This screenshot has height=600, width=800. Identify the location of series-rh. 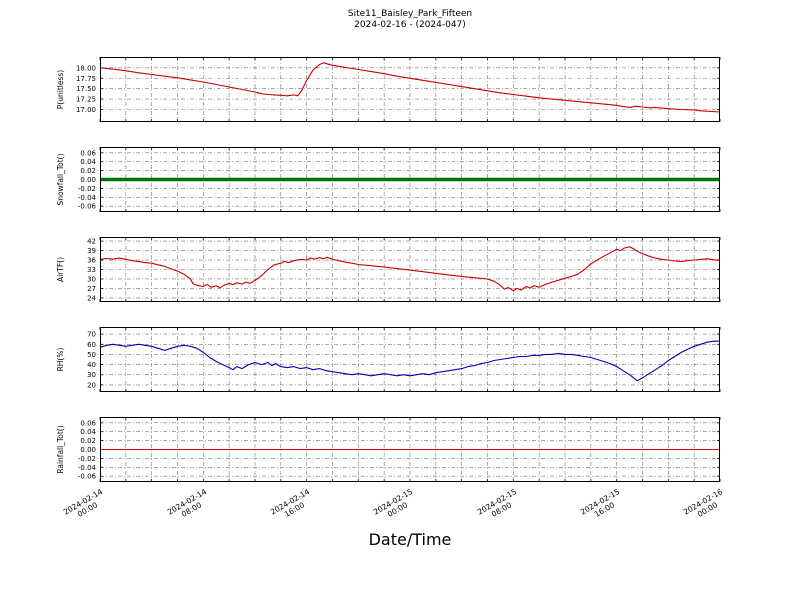
(409, 361).